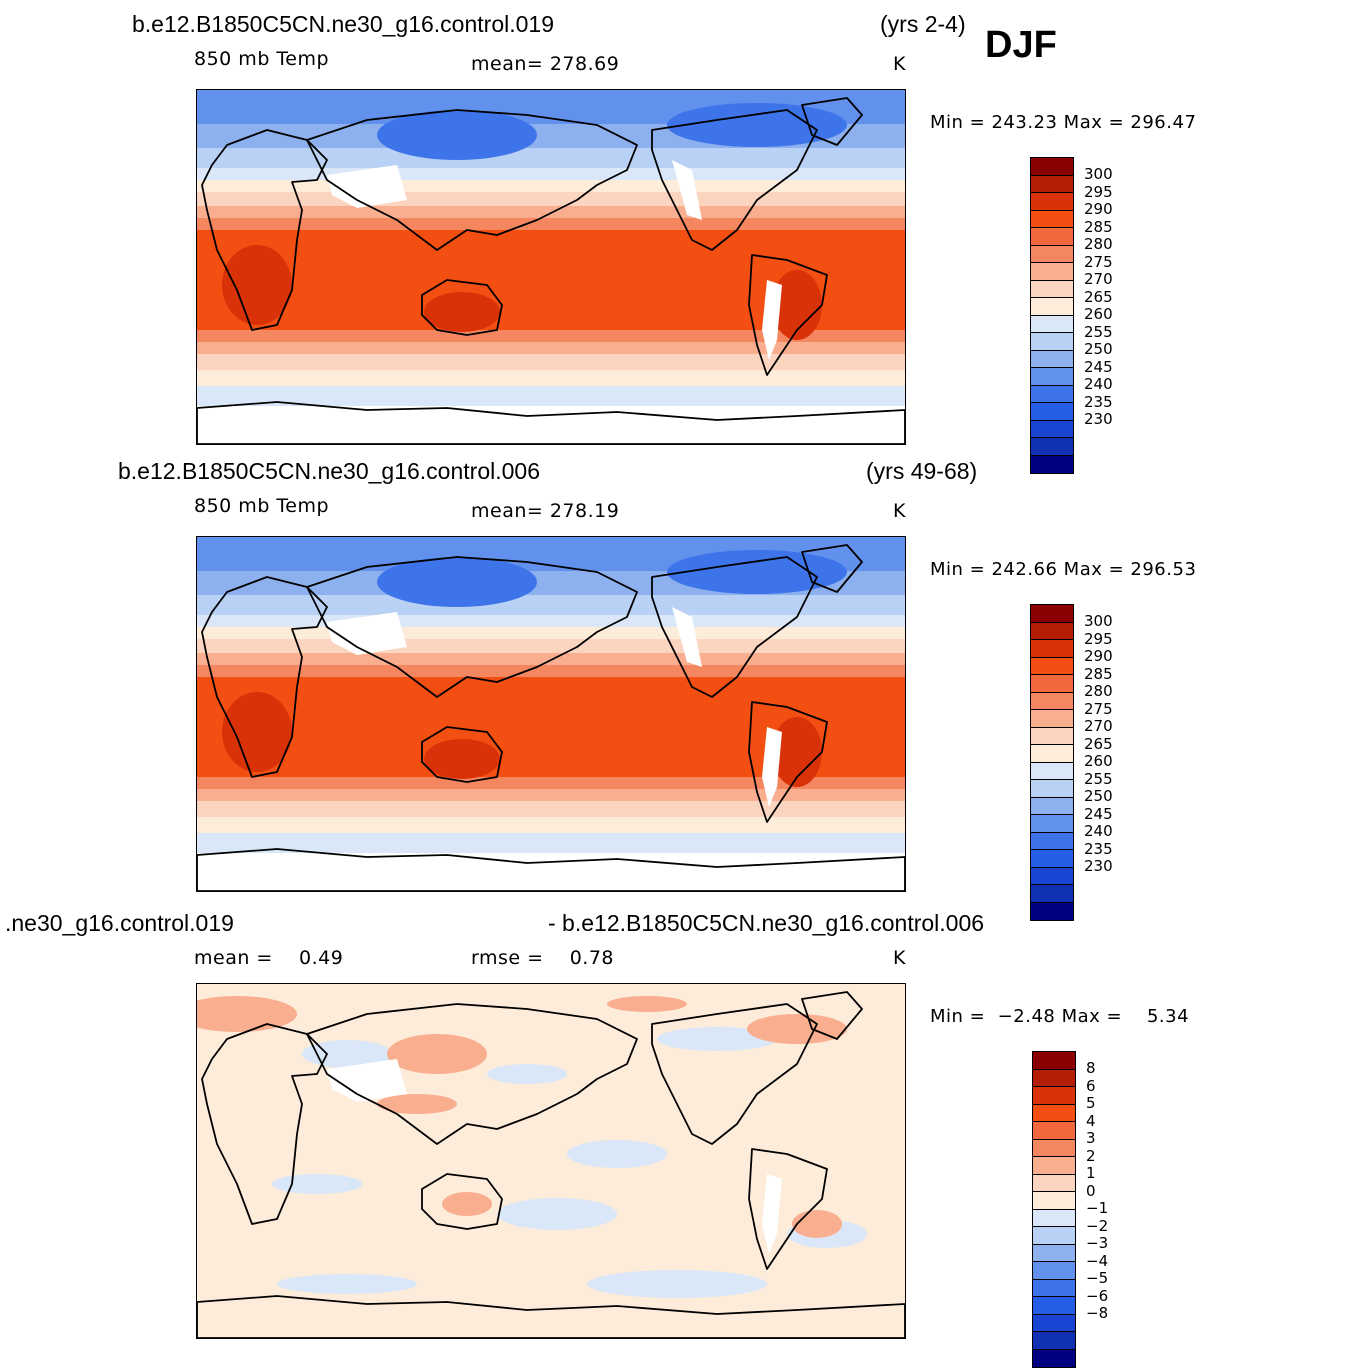 This screenshot has width=1350, height=1368. Describe the element at coordinates (687, 637) in the screenshot. I see `missing-data-rockies` at that location.